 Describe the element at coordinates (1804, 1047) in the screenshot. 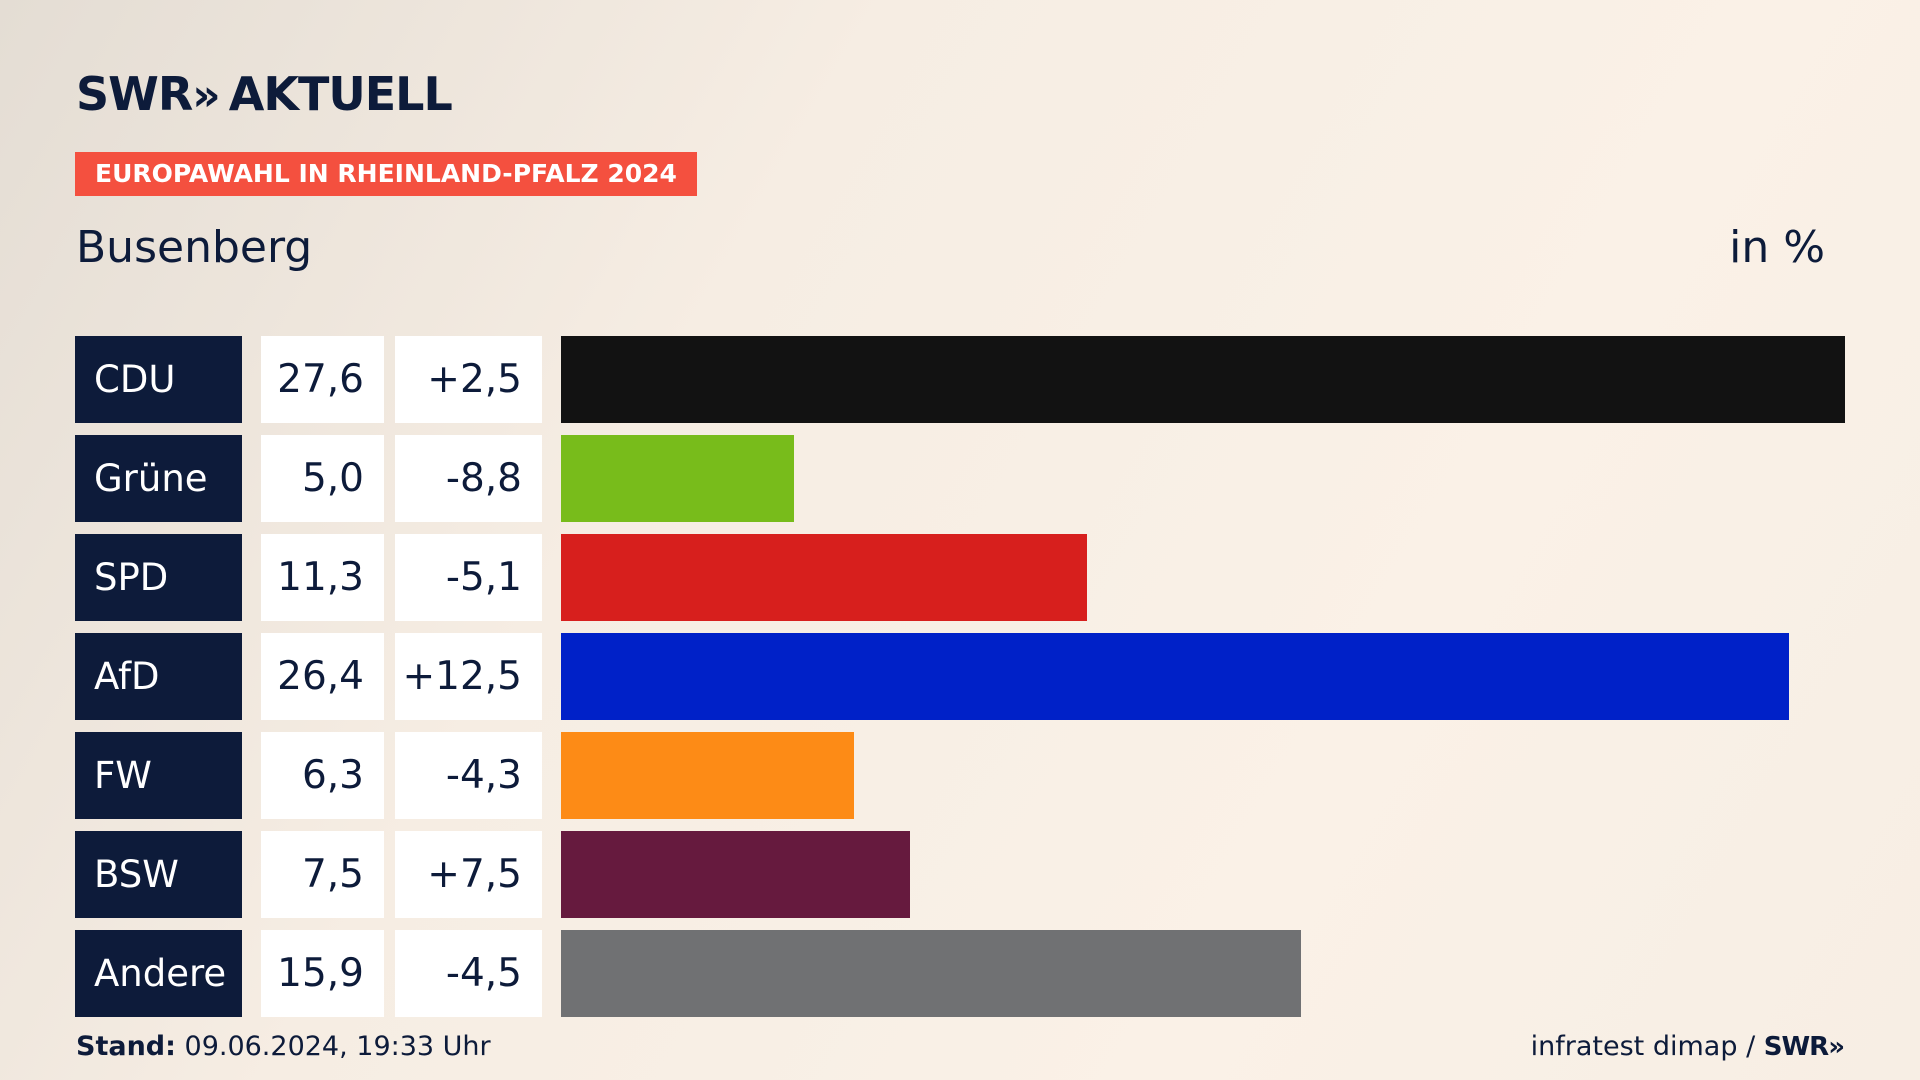

I see `swr-mini-logo: SWR»` at that location.